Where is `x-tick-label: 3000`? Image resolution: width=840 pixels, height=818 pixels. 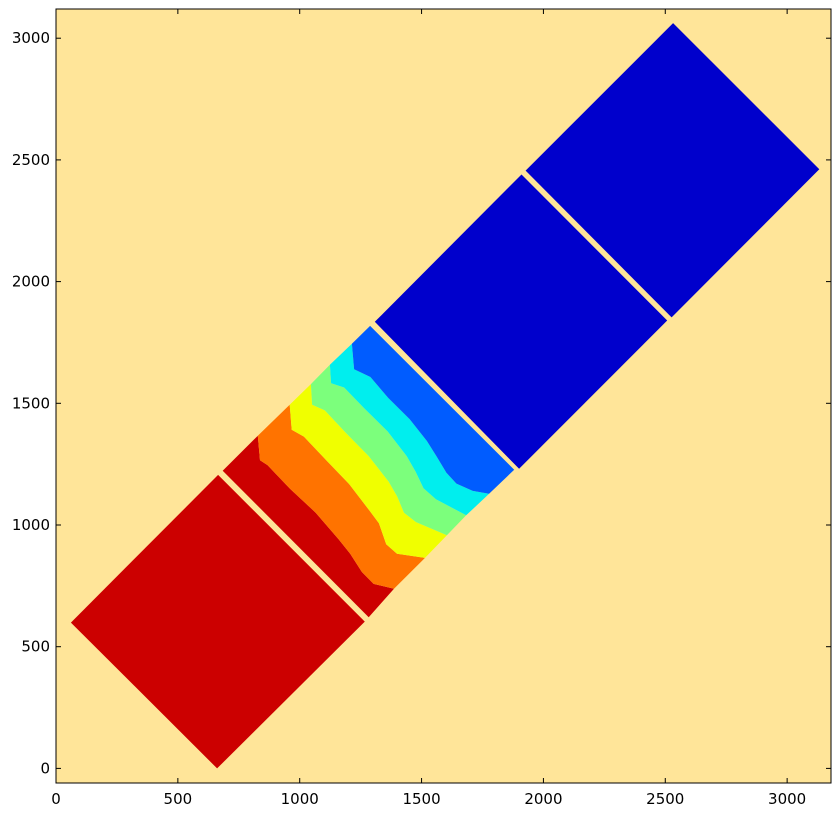 x-tick-label: 3000 is located at coordinates (787, 799).